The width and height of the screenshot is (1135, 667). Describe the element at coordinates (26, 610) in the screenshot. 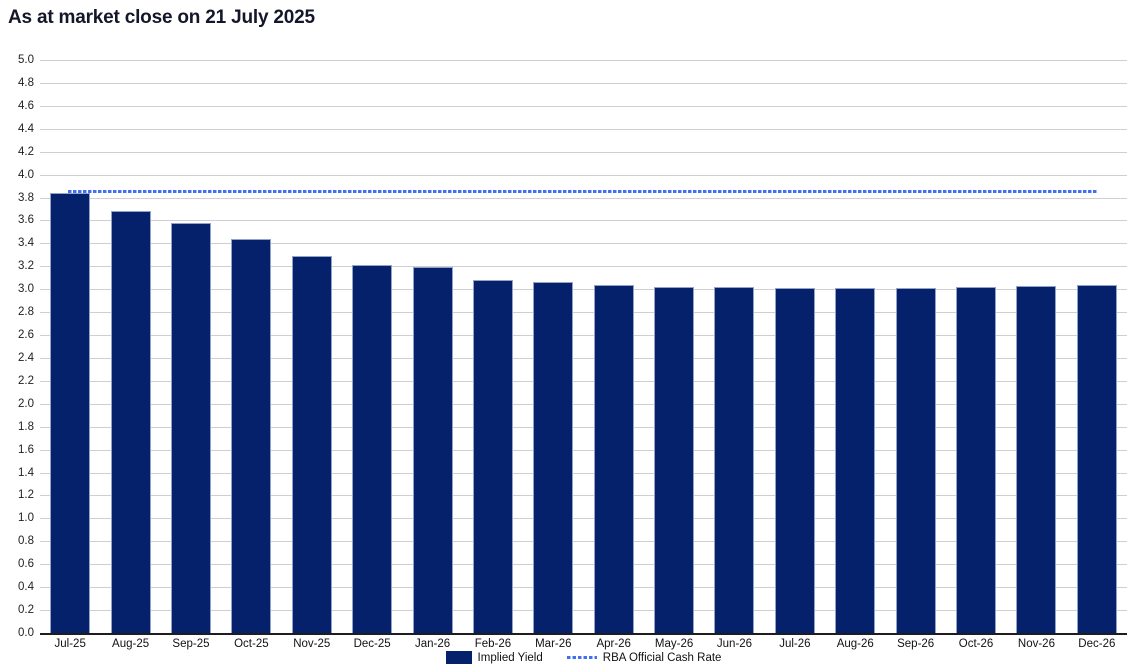

I see `y-axis-tick-label: 0.2` at that location.